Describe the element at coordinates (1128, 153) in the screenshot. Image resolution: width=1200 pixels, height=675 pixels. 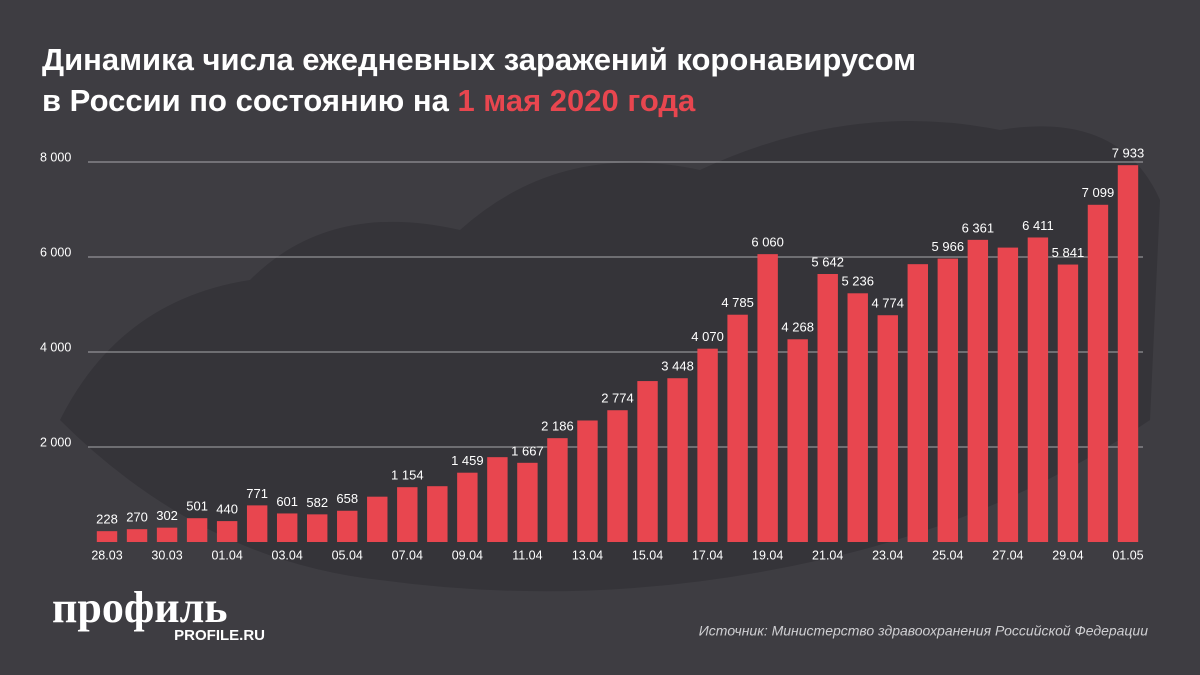
I see `value-label: 7 933` at that location.